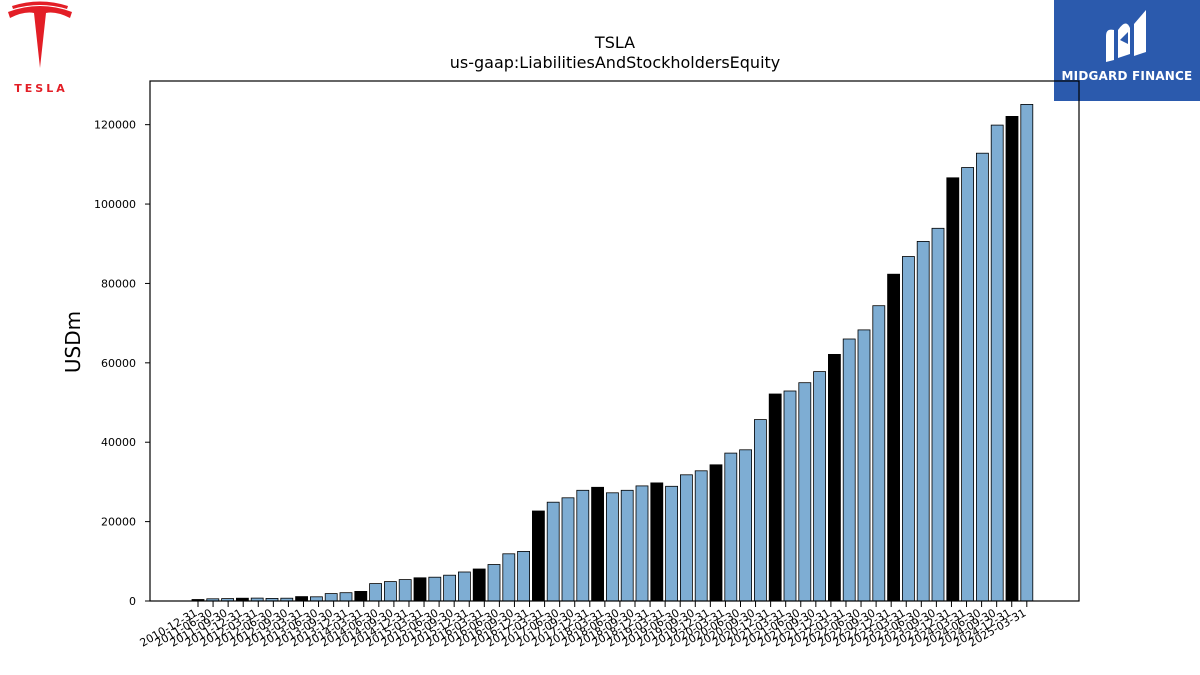 This screenshot has height=675, width=1200. Describe the element at coordinates (115, 204) in the screenshot. I see `y-tick-label: 100000` at that location.